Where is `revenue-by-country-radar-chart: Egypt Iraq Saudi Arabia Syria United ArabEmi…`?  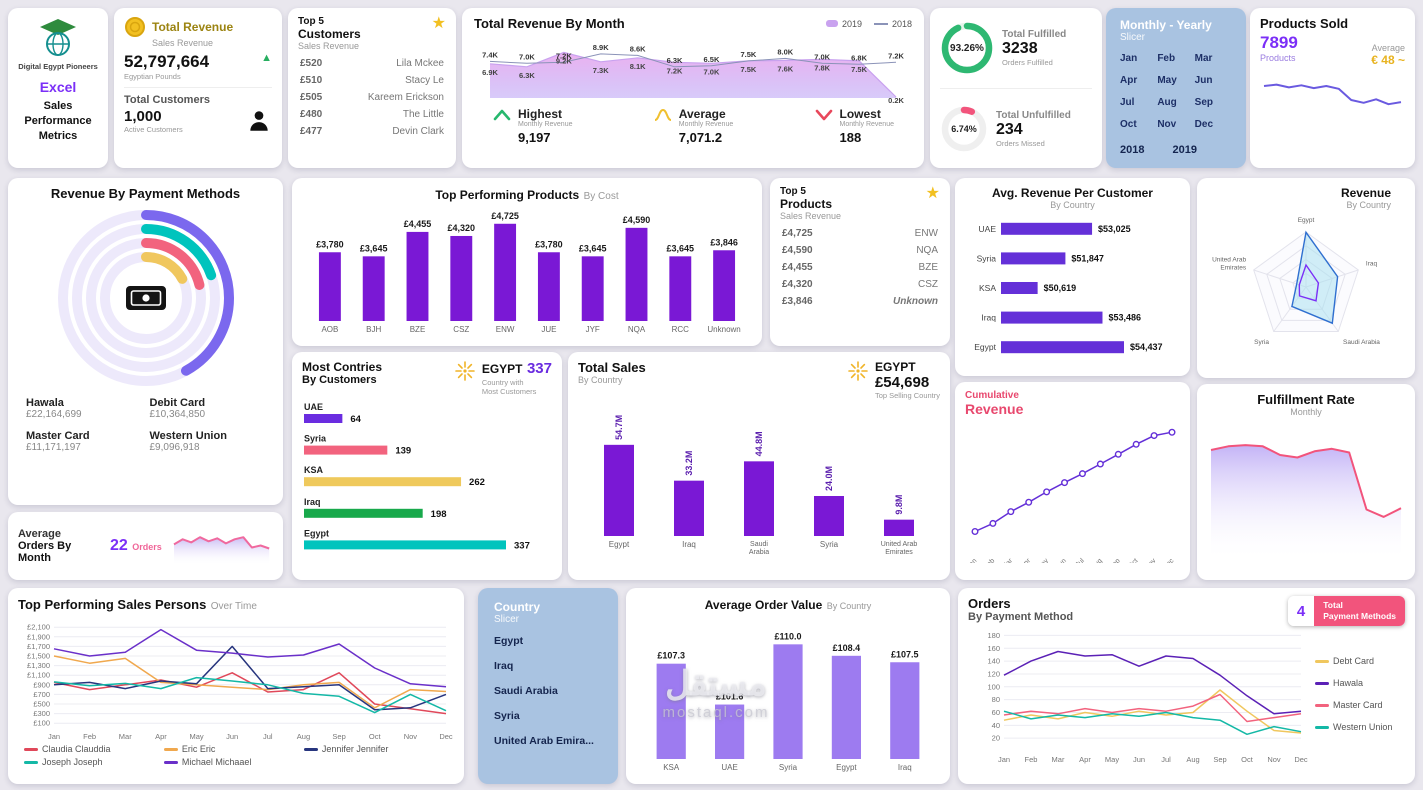
revenue-by-country-radar-chart: Egypt Iraq Saudi Arabia Syria United ArabEmi… is located at coordinates (1306, 285).